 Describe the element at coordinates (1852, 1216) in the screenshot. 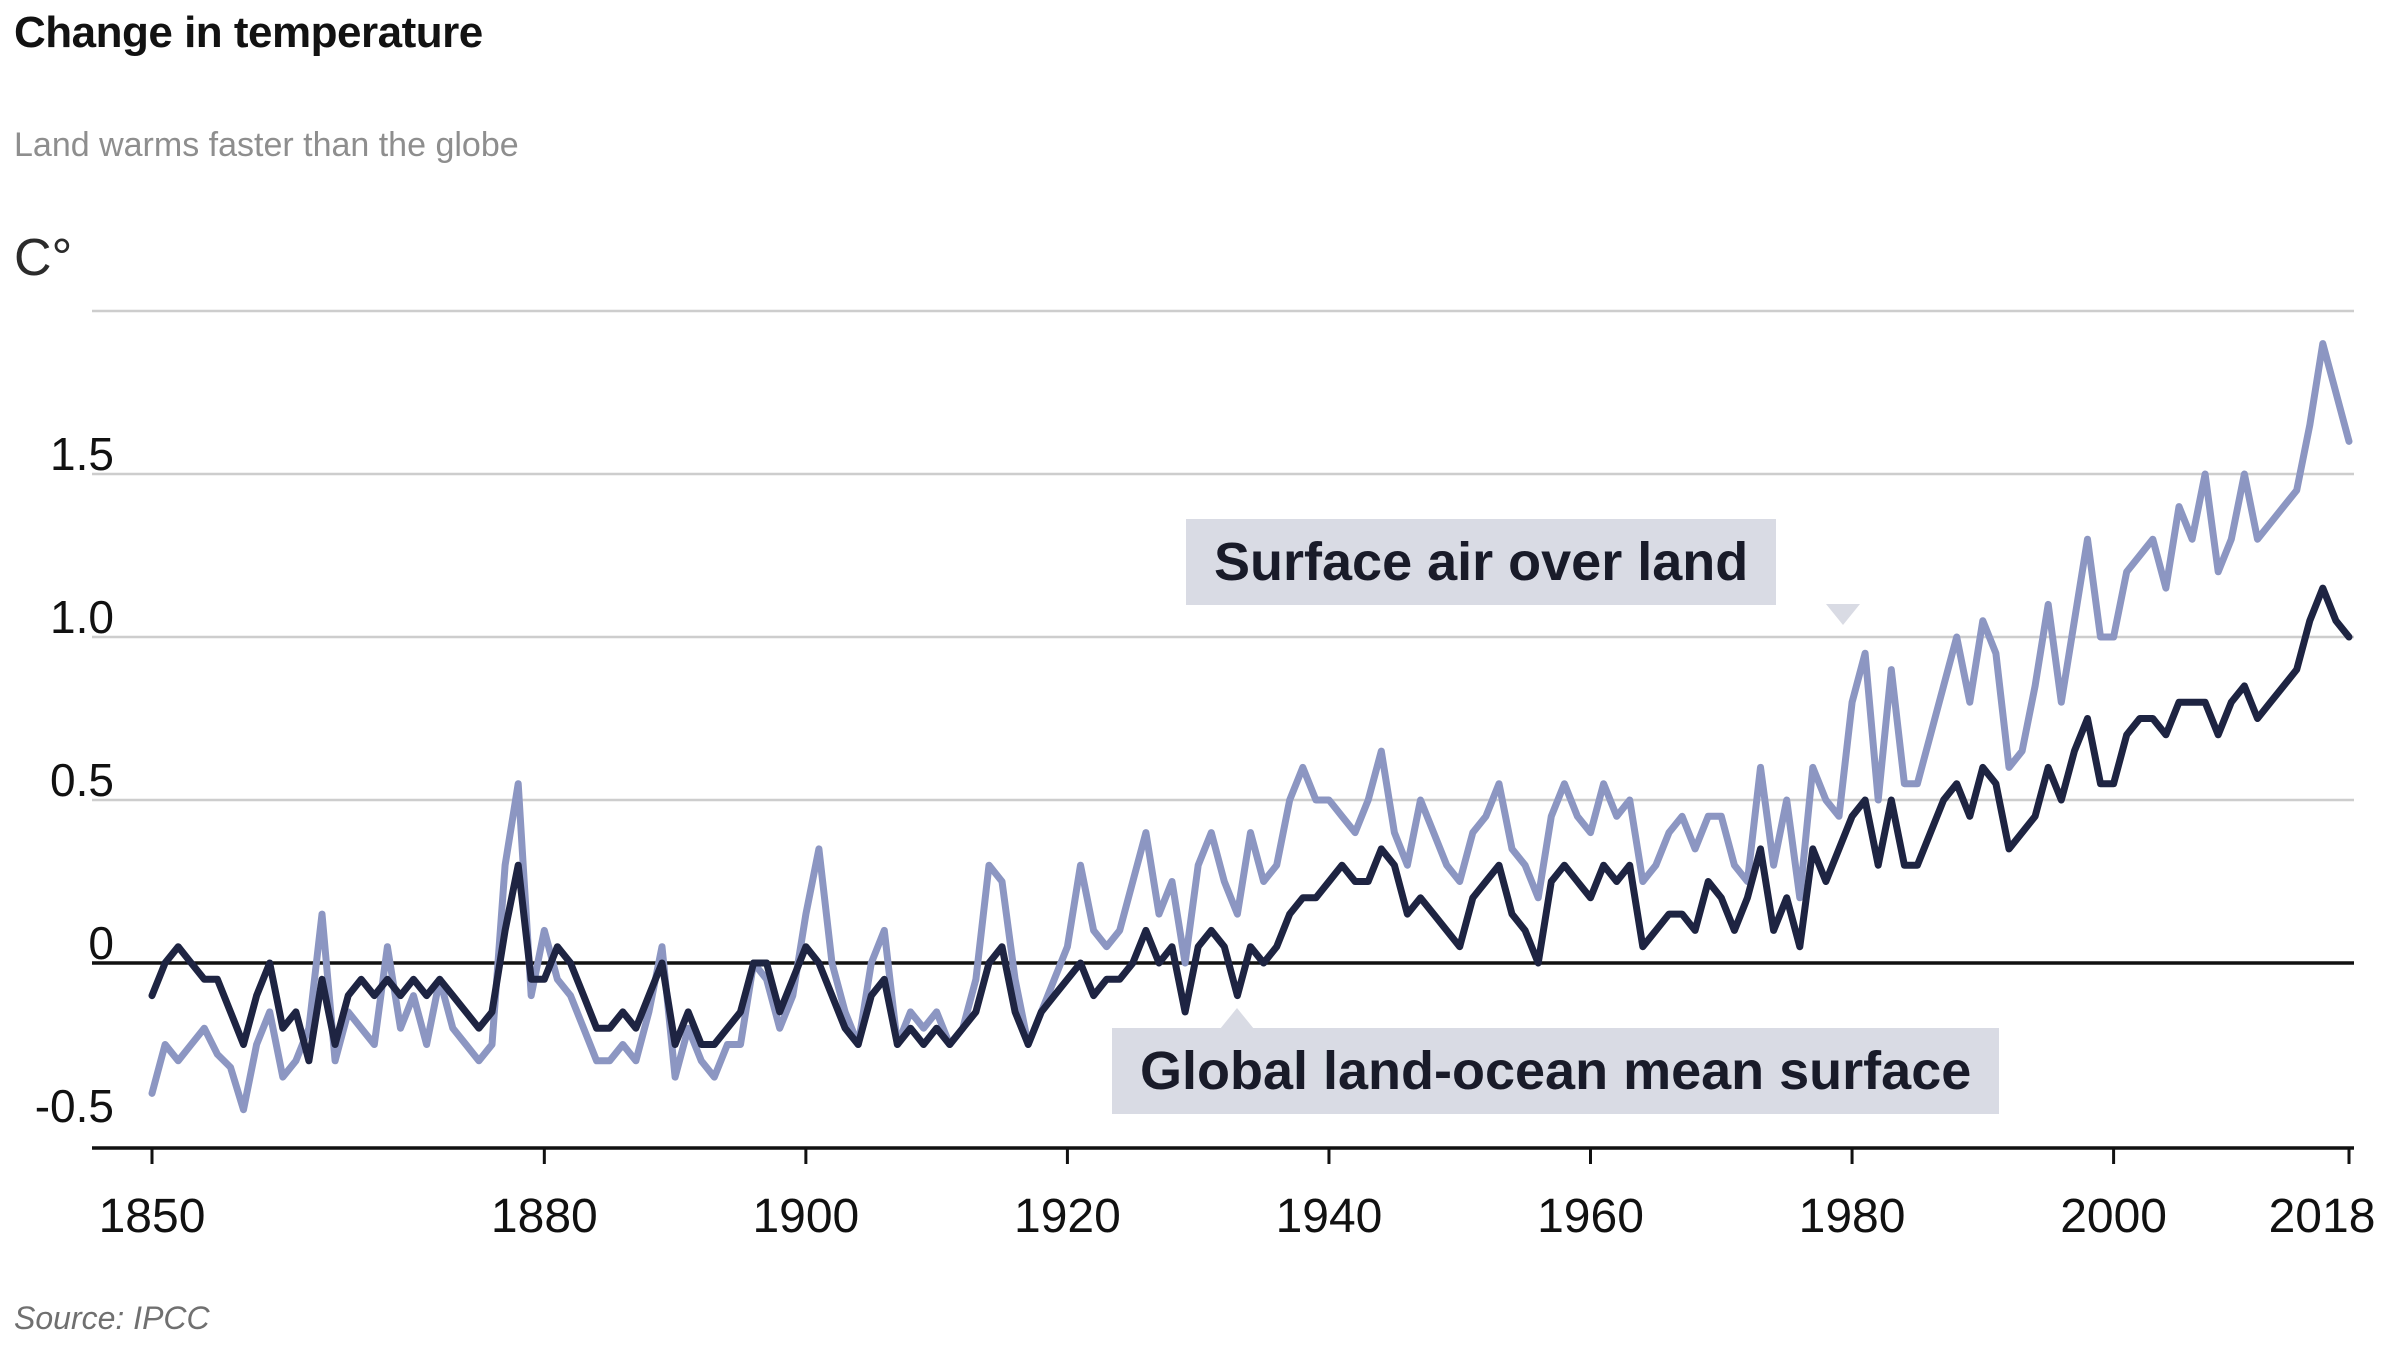

I see `svg-text: 1980` at that location.